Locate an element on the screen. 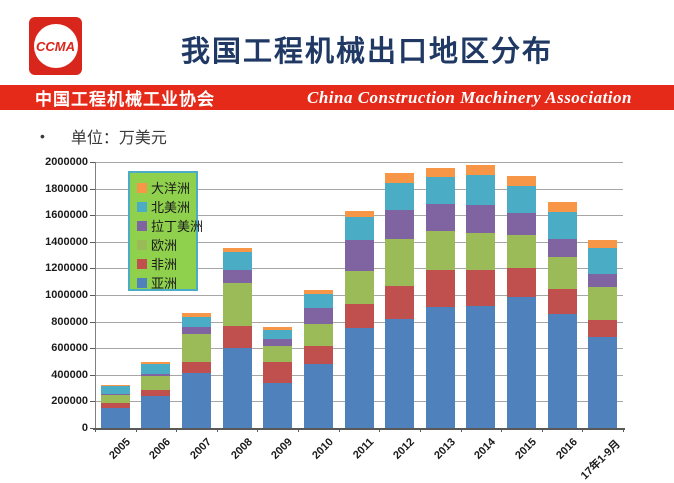 This screenshot has width=674, height=483. y-axis-label: 1600000 is located at coordinates (66, 215).